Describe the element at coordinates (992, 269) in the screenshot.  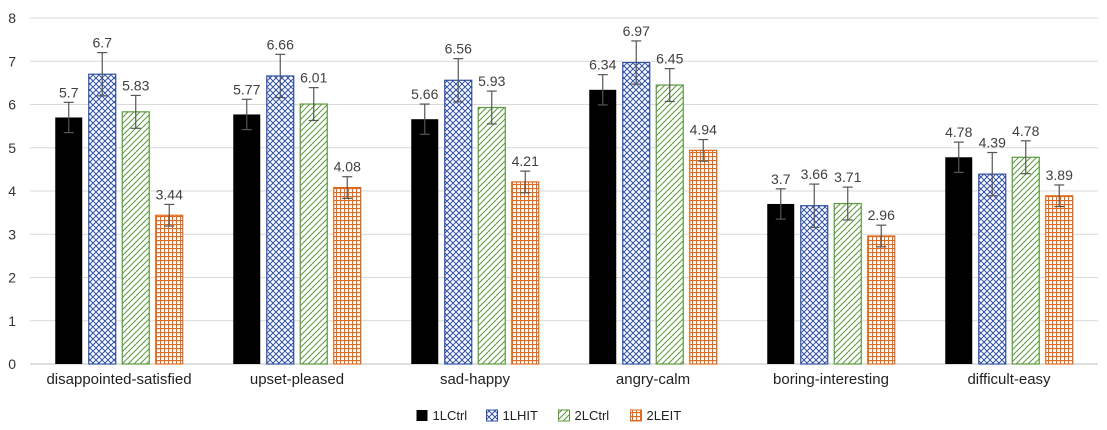
I see `bar-1LHIT-difficult-easy` at that location.